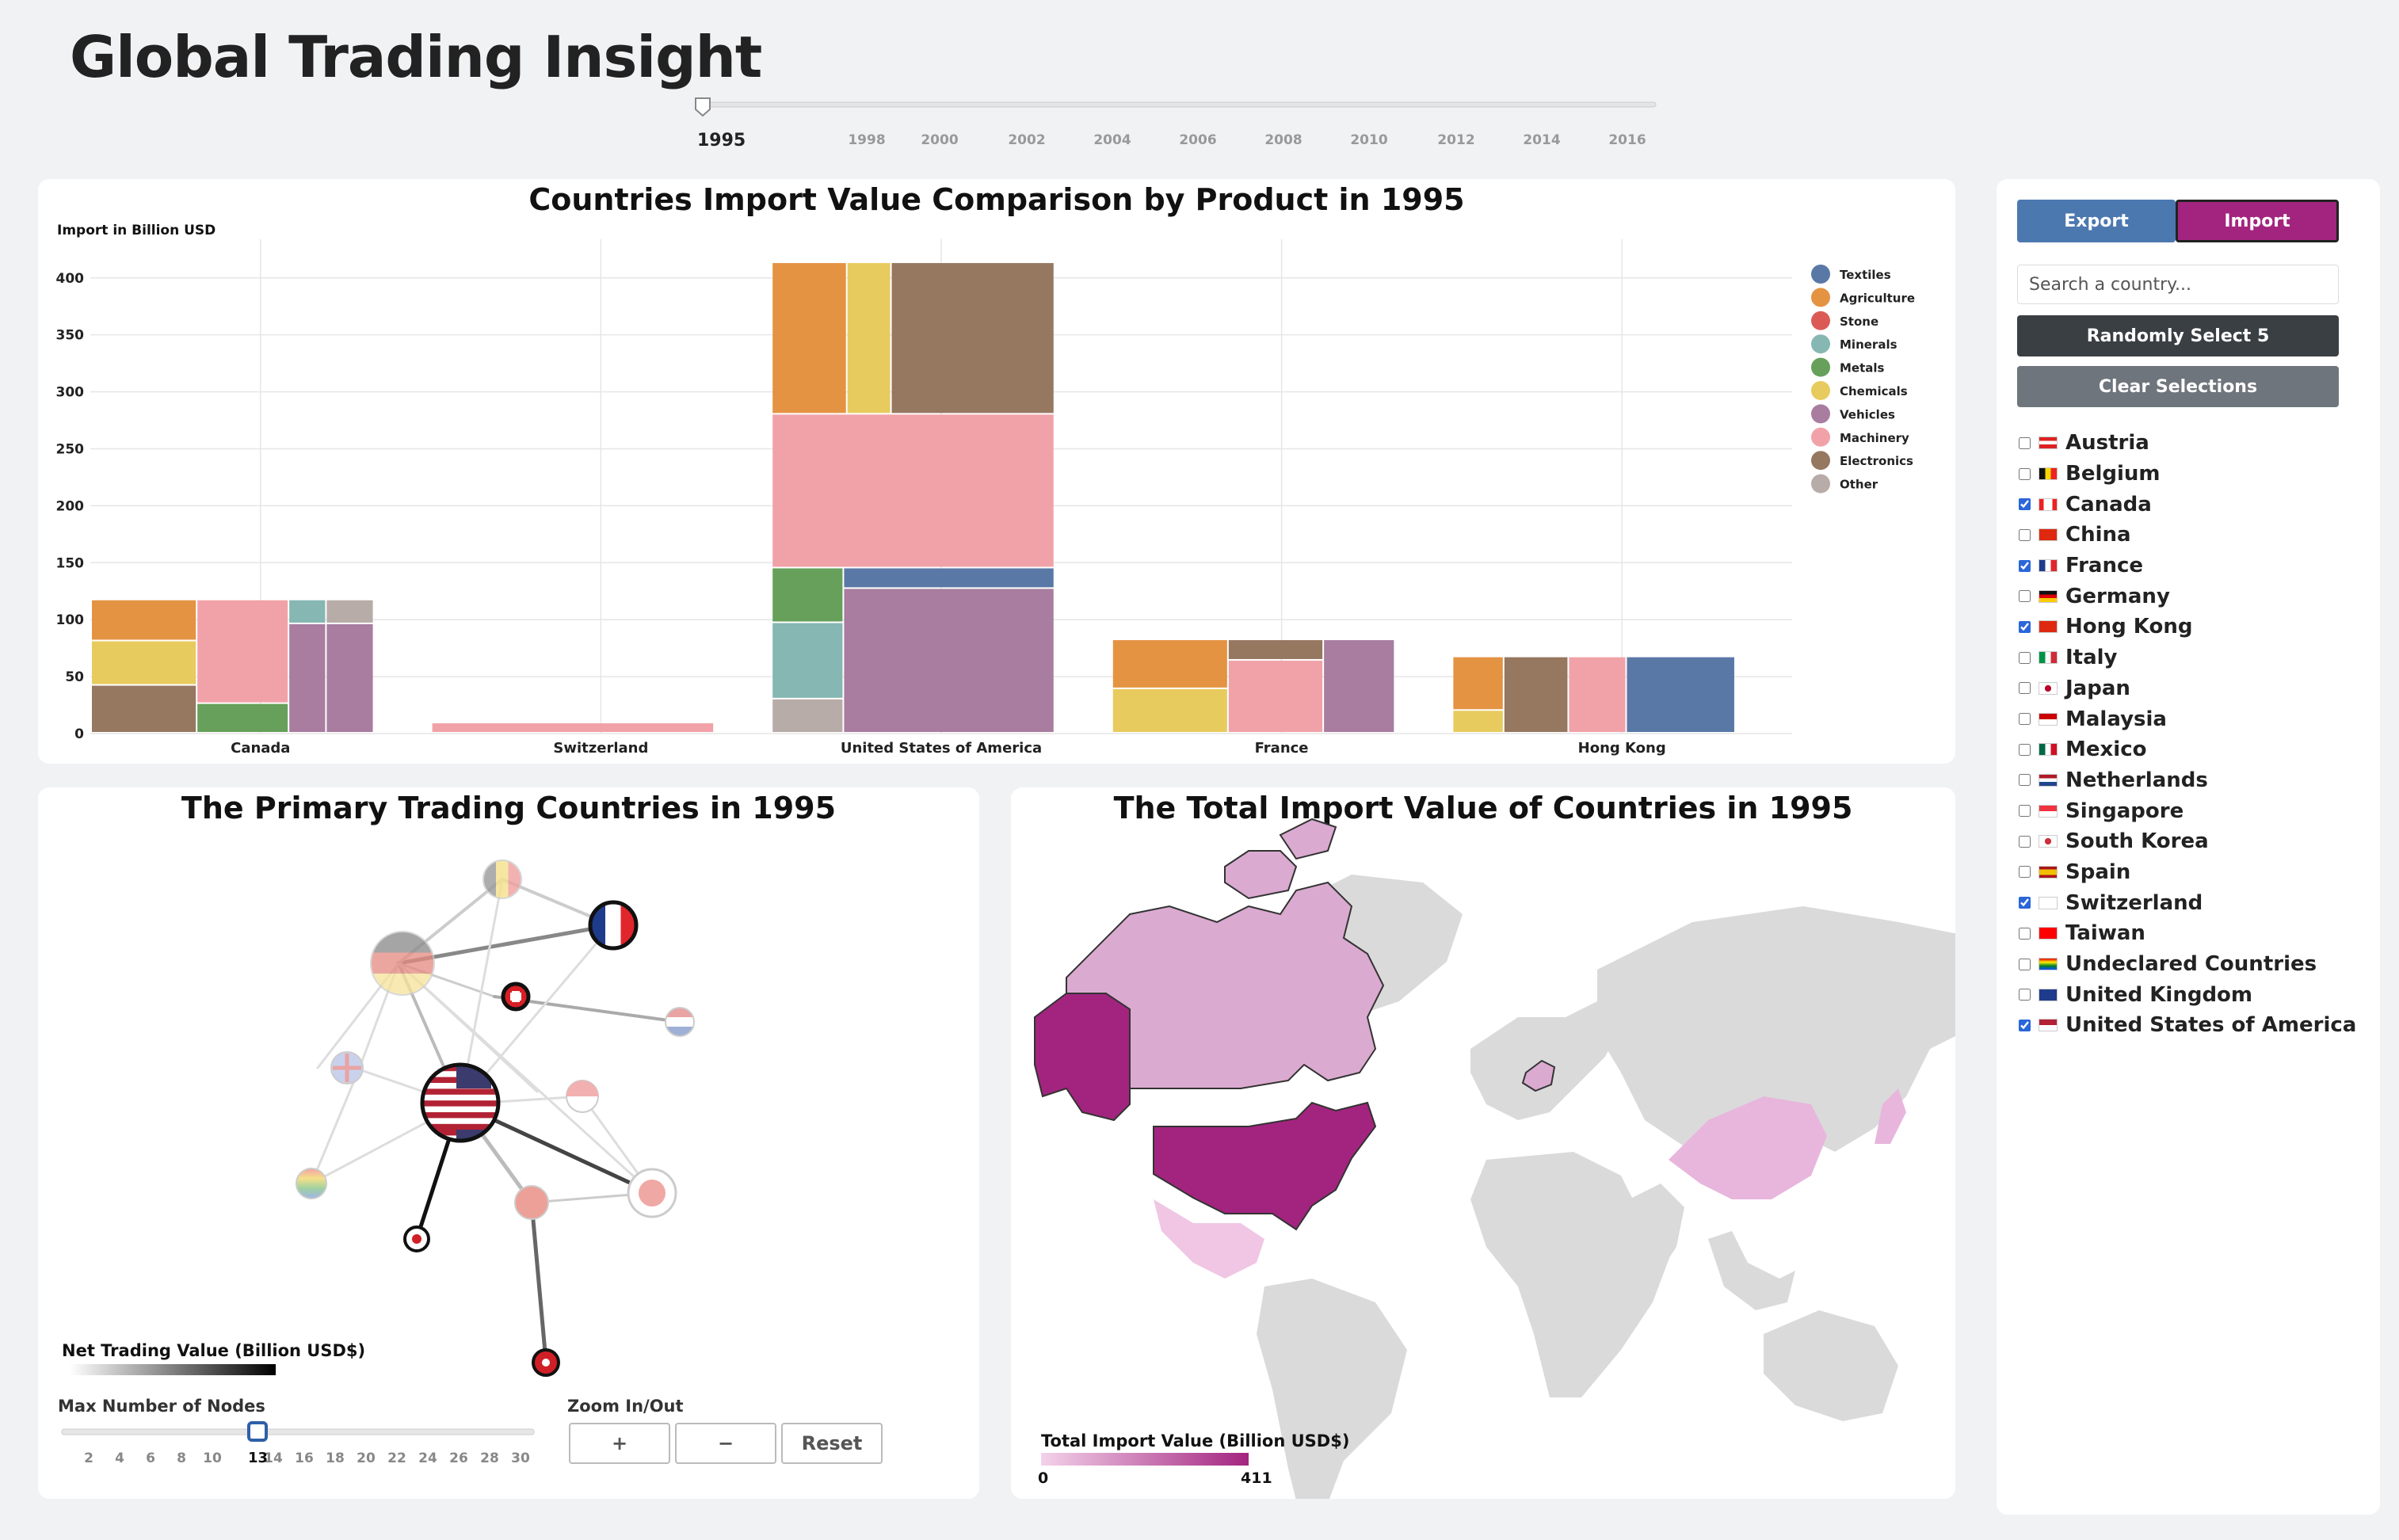 The height and width of the screenshot is (1540, 2399). Describe the element at coordinates (1283, 140) in the screenshot. I see `year-tick: 2008` at that location.